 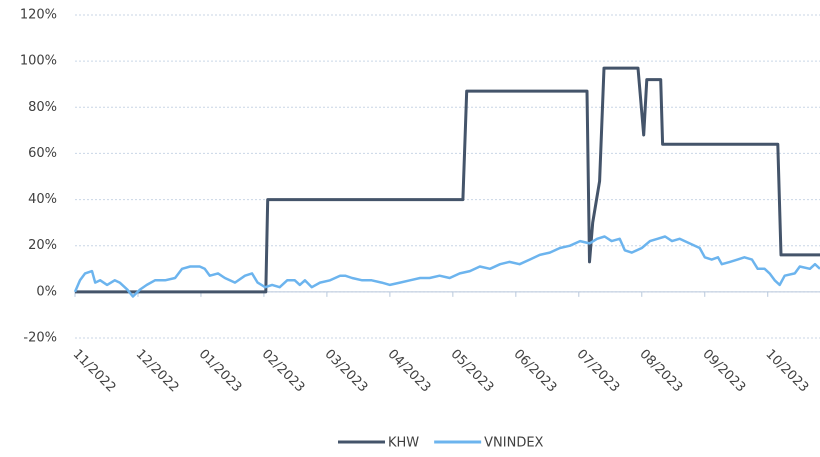 I want to click on y-tick-label: 0%, so click(x=46, y=291).